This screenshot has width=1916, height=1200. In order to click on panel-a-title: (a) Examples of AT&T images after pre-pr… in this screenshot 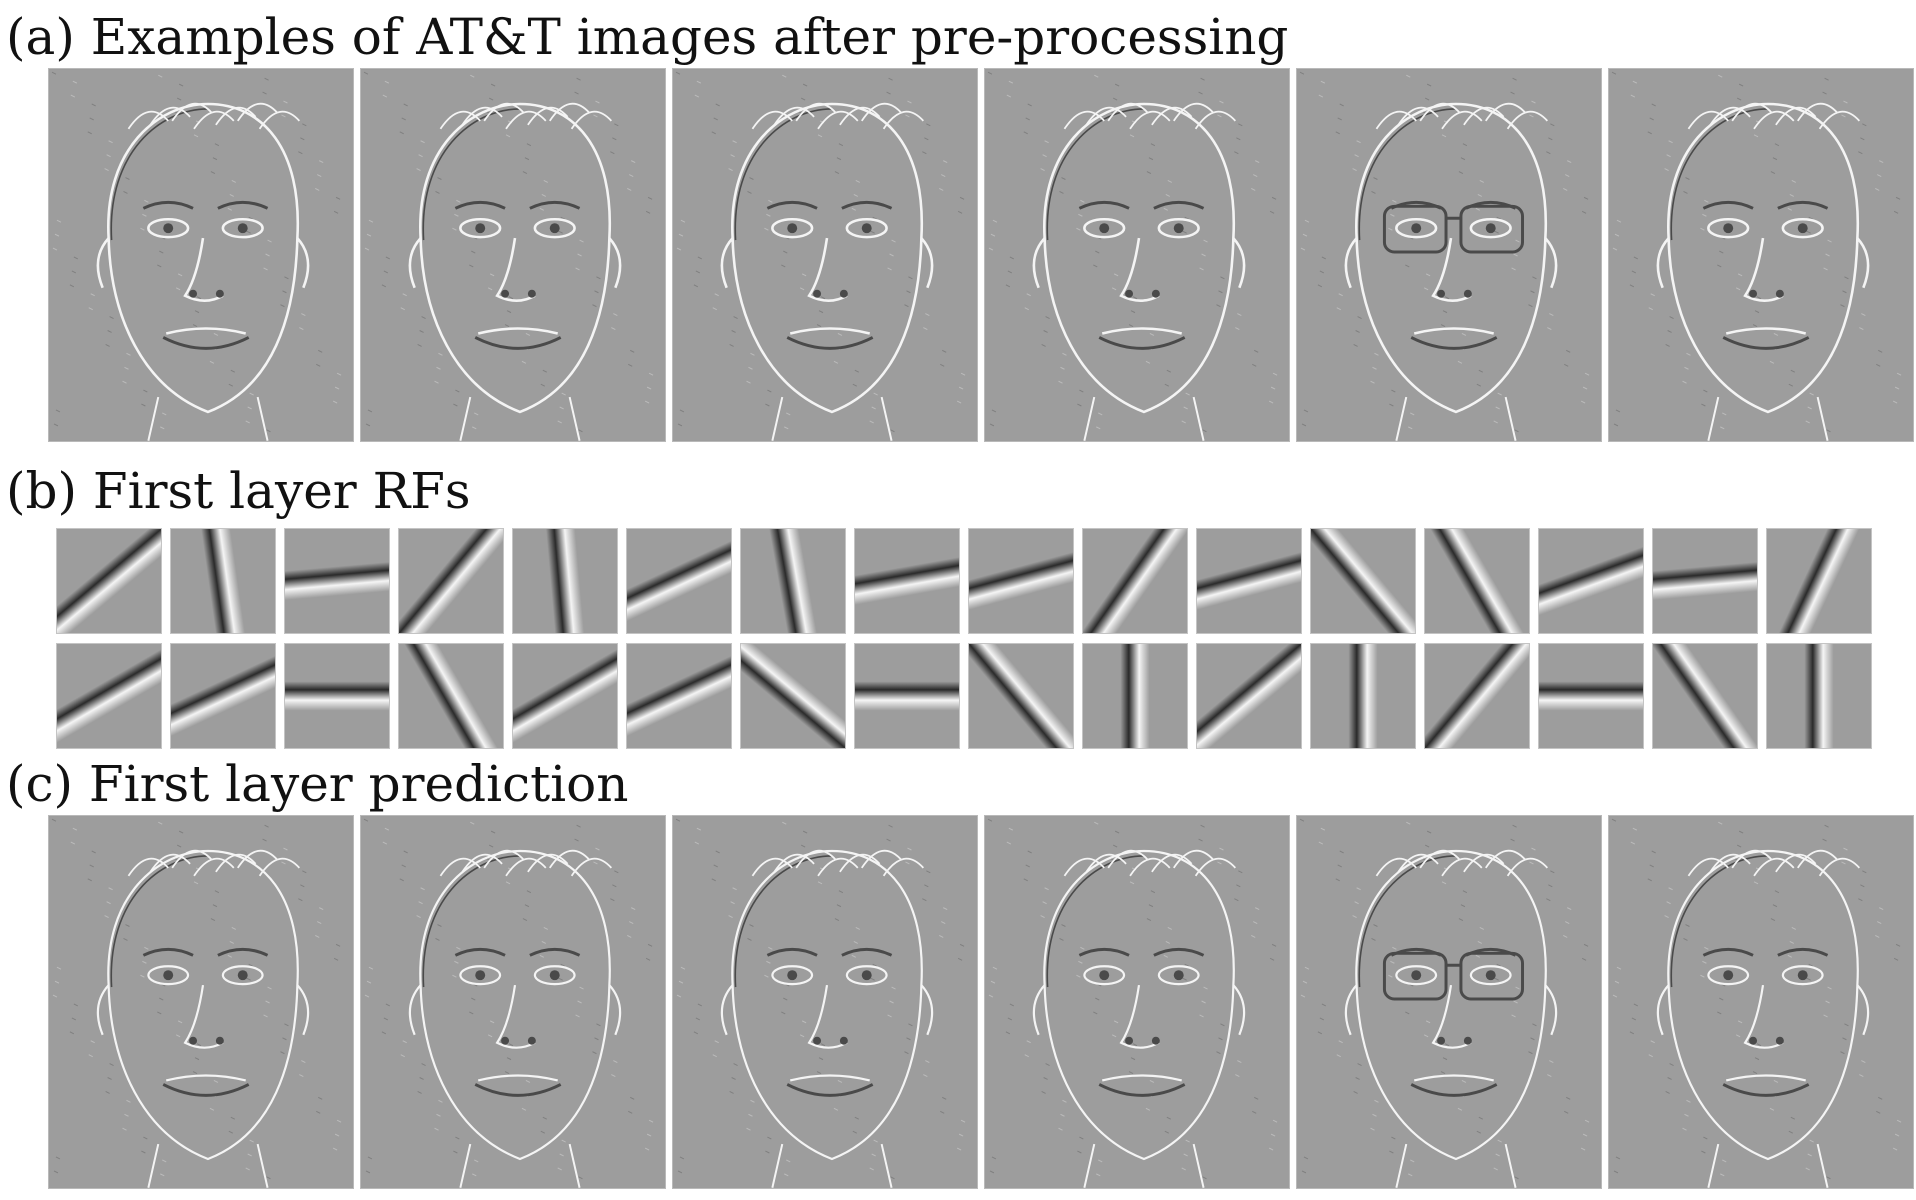, I will do `click(647, 37)`.